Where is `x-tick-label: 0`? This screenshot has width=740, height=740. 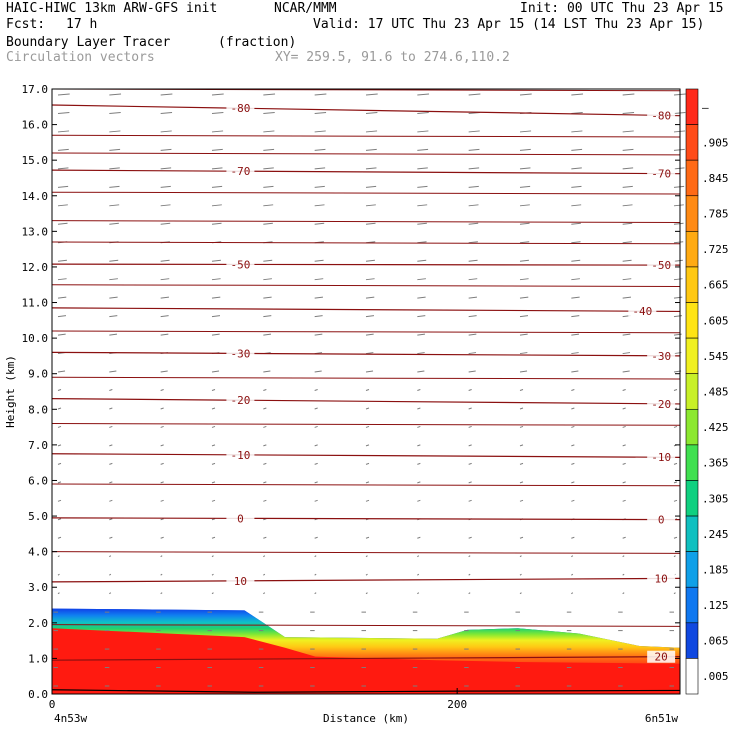 x-tick-label: 0 is located at coordinates (52, 704).